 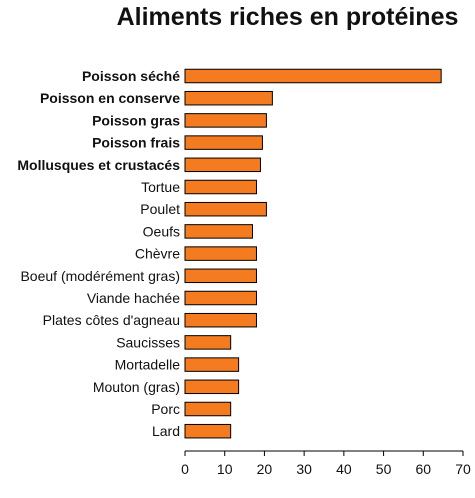 I want to click on category-label-5: Tortue, so click(x=160, y=187).